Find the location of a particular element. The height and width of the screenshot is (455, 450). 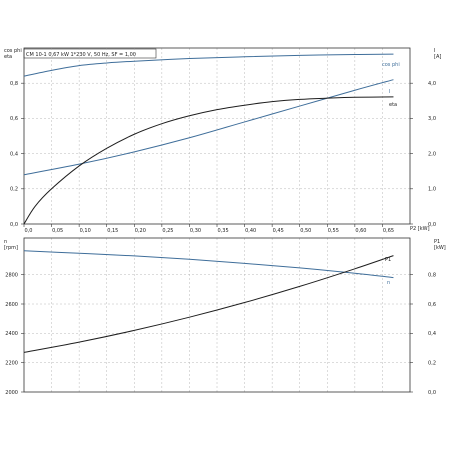

series-line-n is located at coordinates (208, 264).